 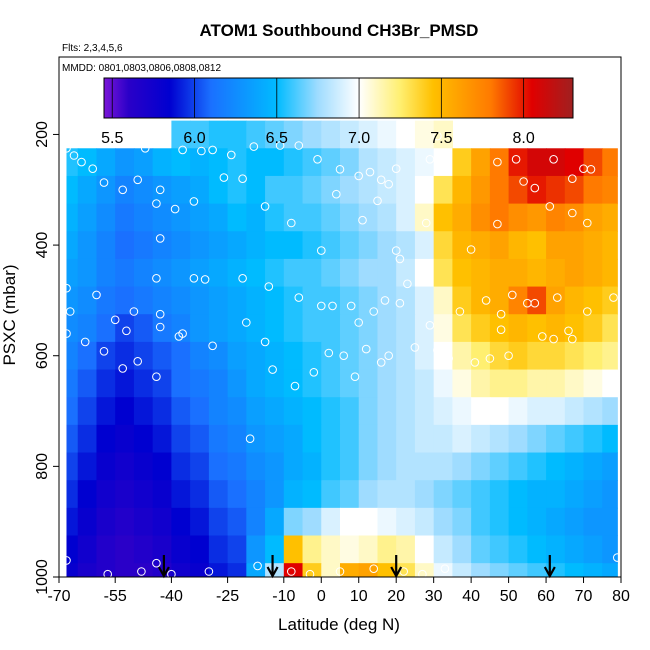 What do you see at coordinates (338, 98) in the screenshot?
I see `colorbar` at bounding box center [338, 98].